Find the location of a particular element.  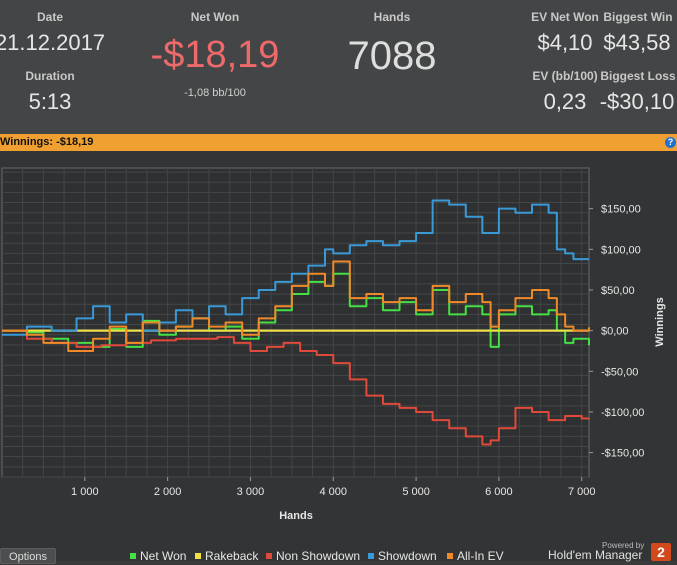

help-icon: ? is located at coordinates (670, 142).